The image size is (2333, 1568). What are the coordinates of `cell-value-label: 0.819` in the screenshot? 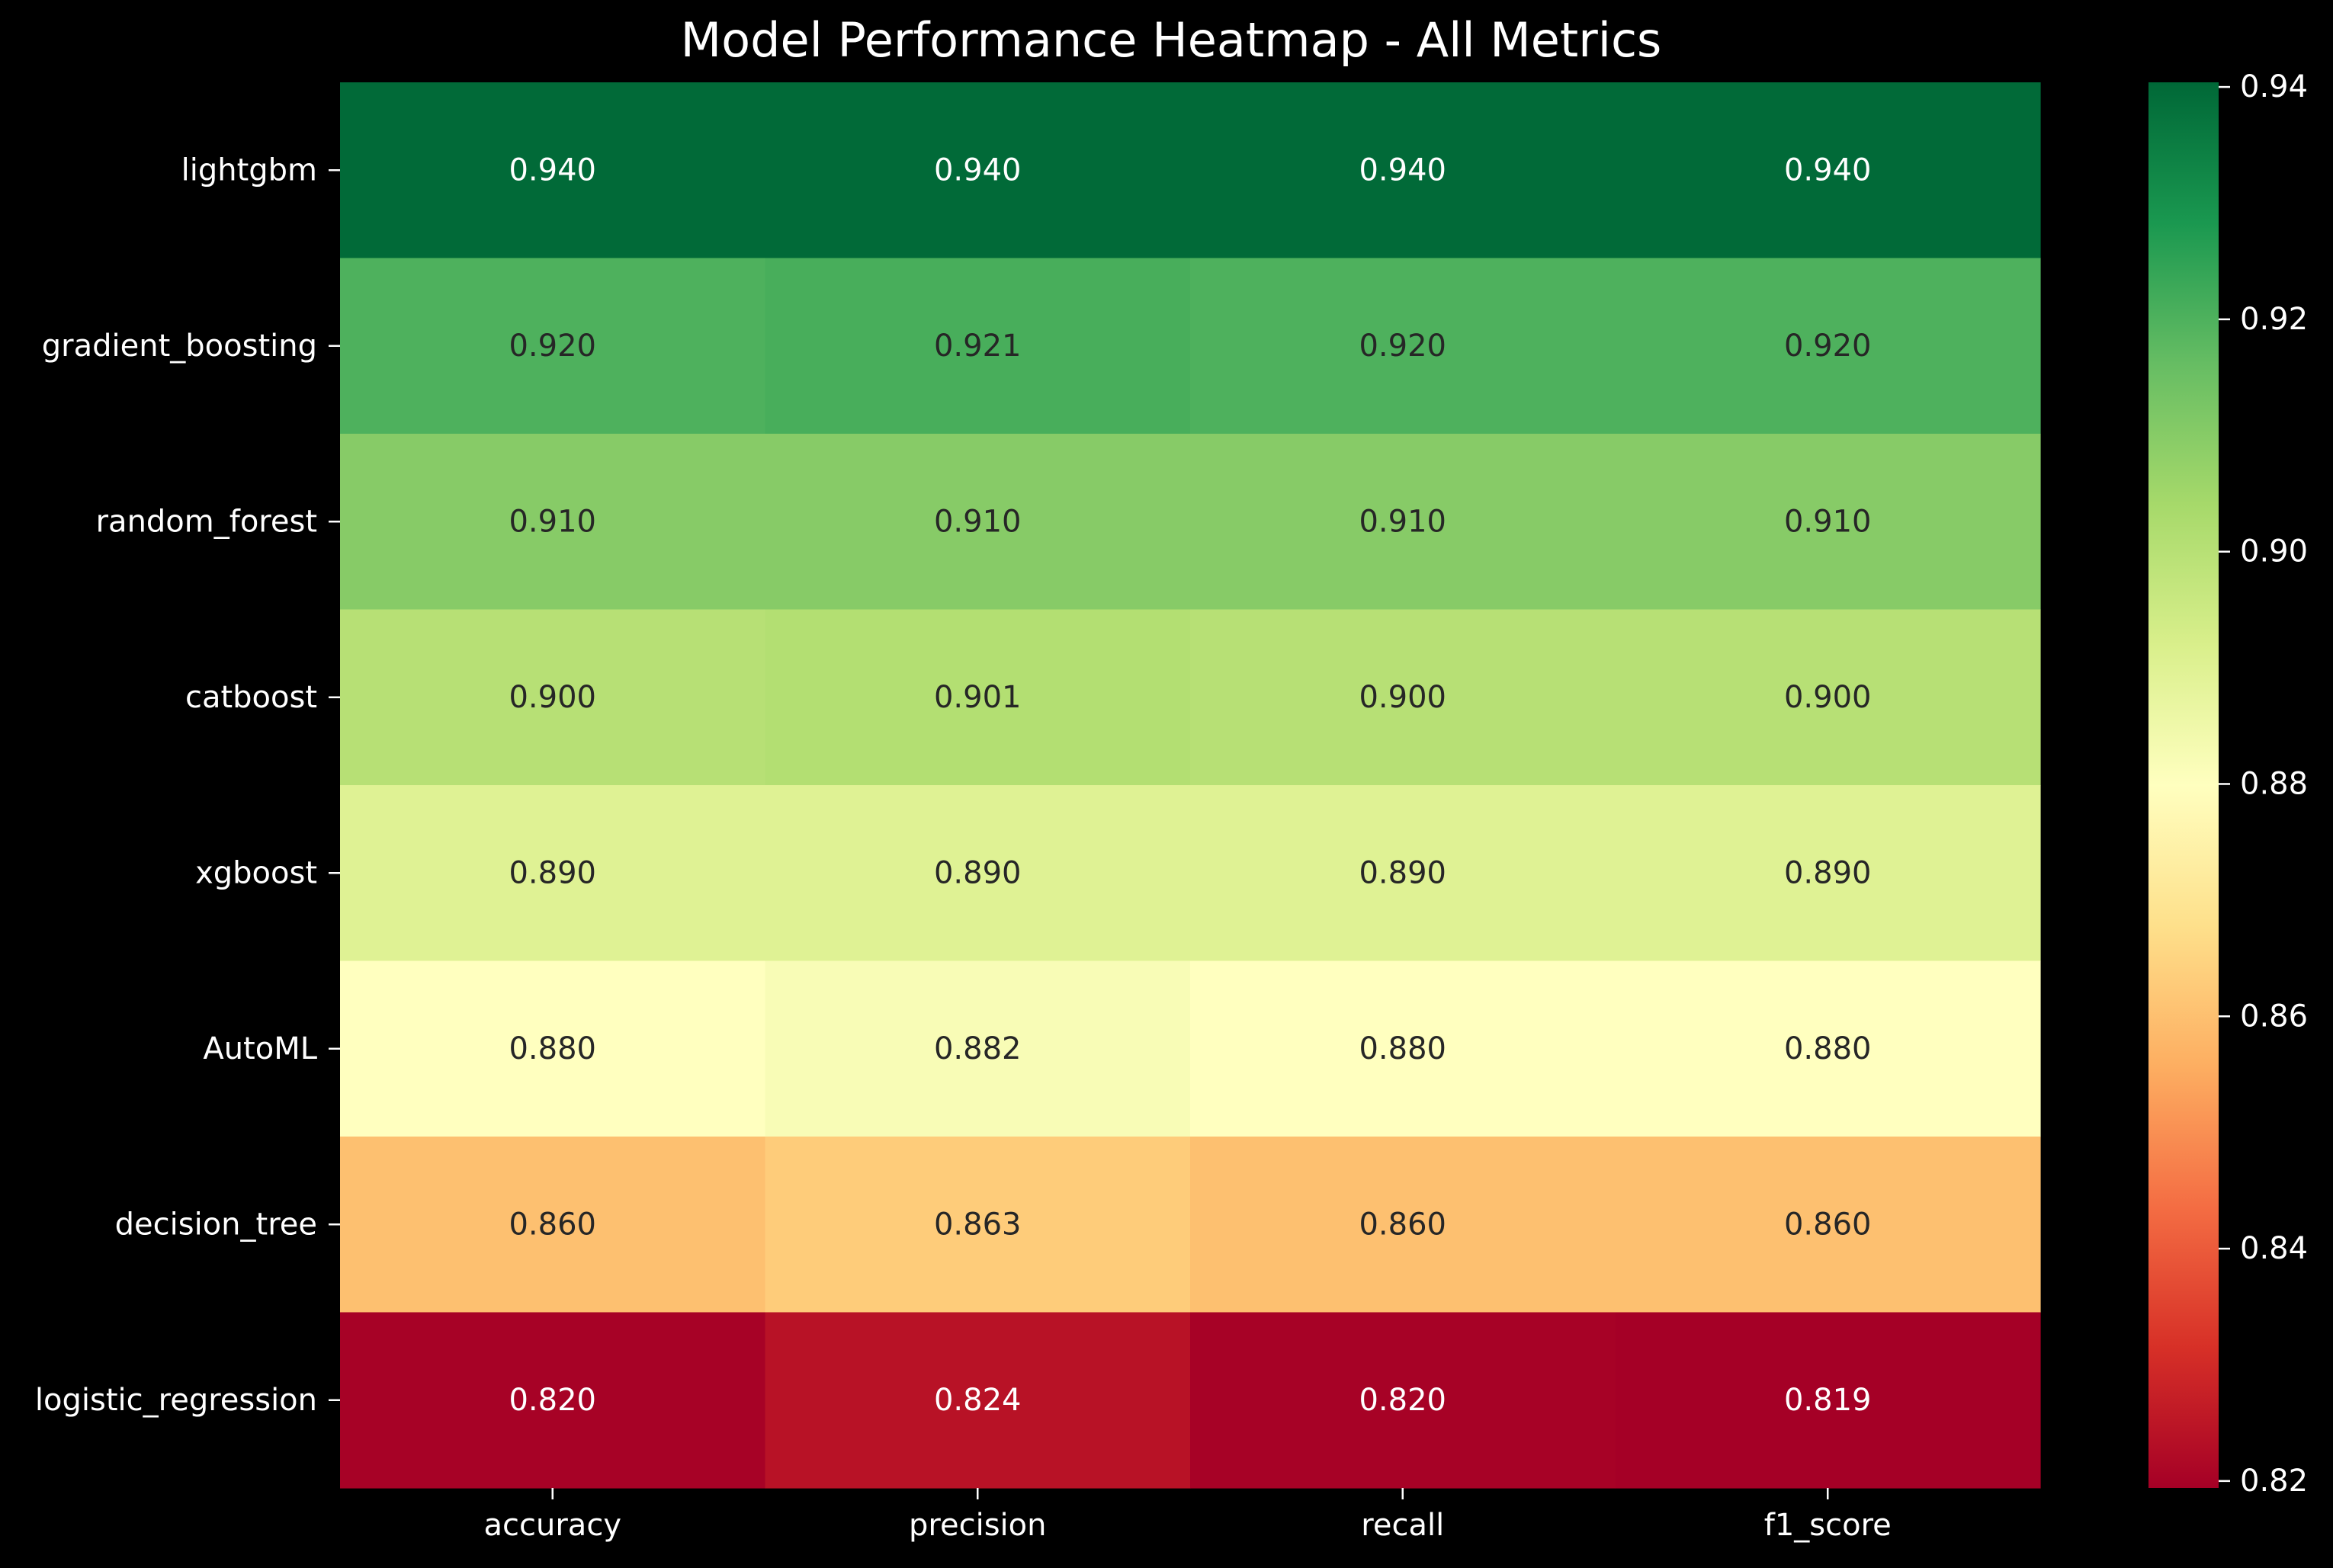 It's located at (1828, 1400).